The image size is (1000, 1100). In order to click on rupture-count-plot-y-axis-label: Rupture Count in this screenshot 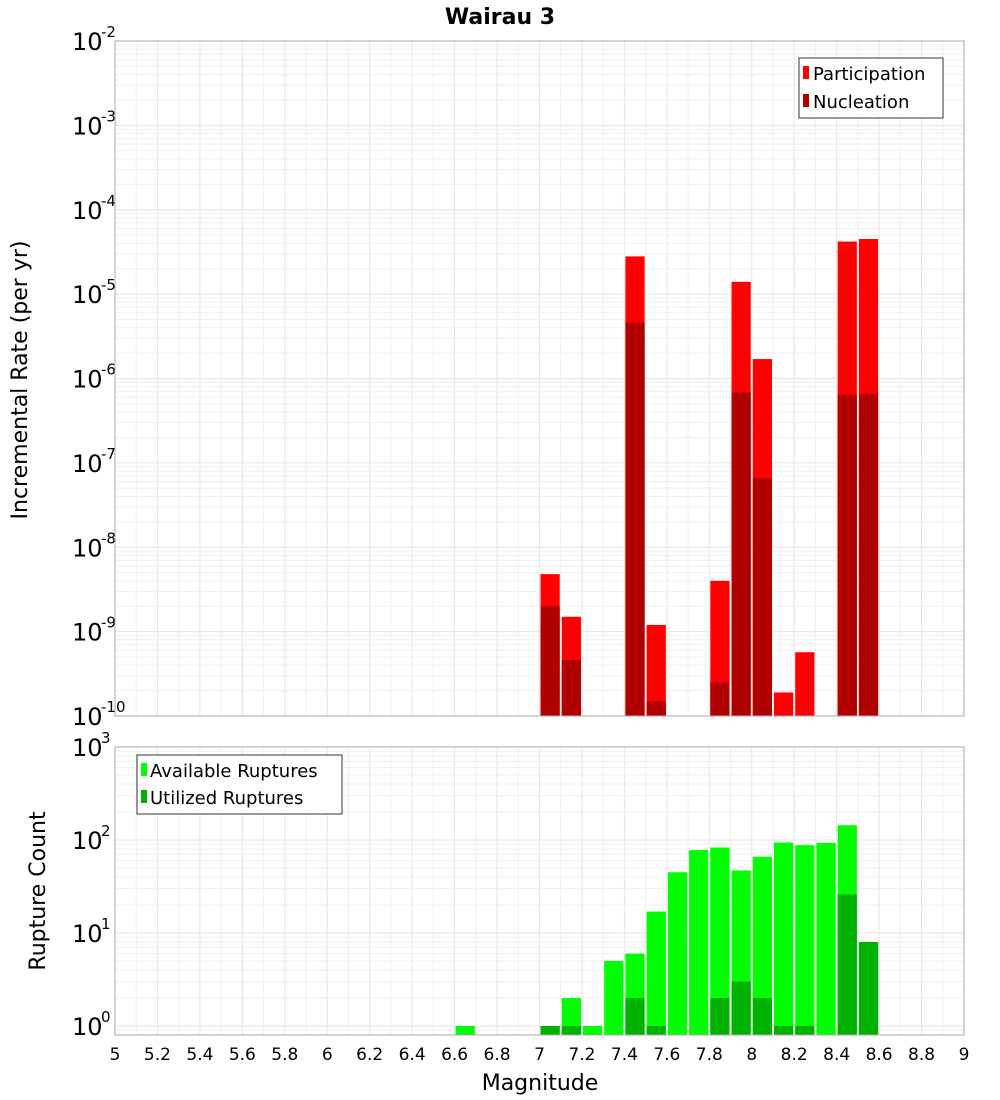, I will do `click(38, 891)`.